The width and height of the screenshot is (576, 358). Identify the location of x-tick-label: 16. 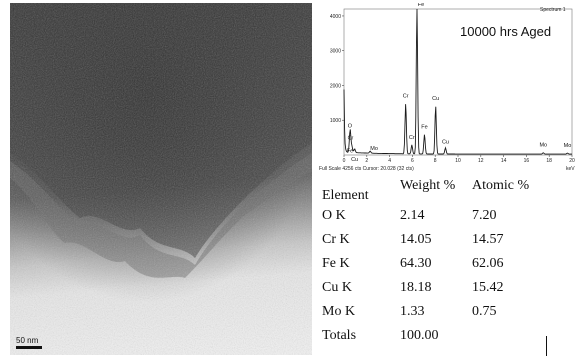
(527, 161).